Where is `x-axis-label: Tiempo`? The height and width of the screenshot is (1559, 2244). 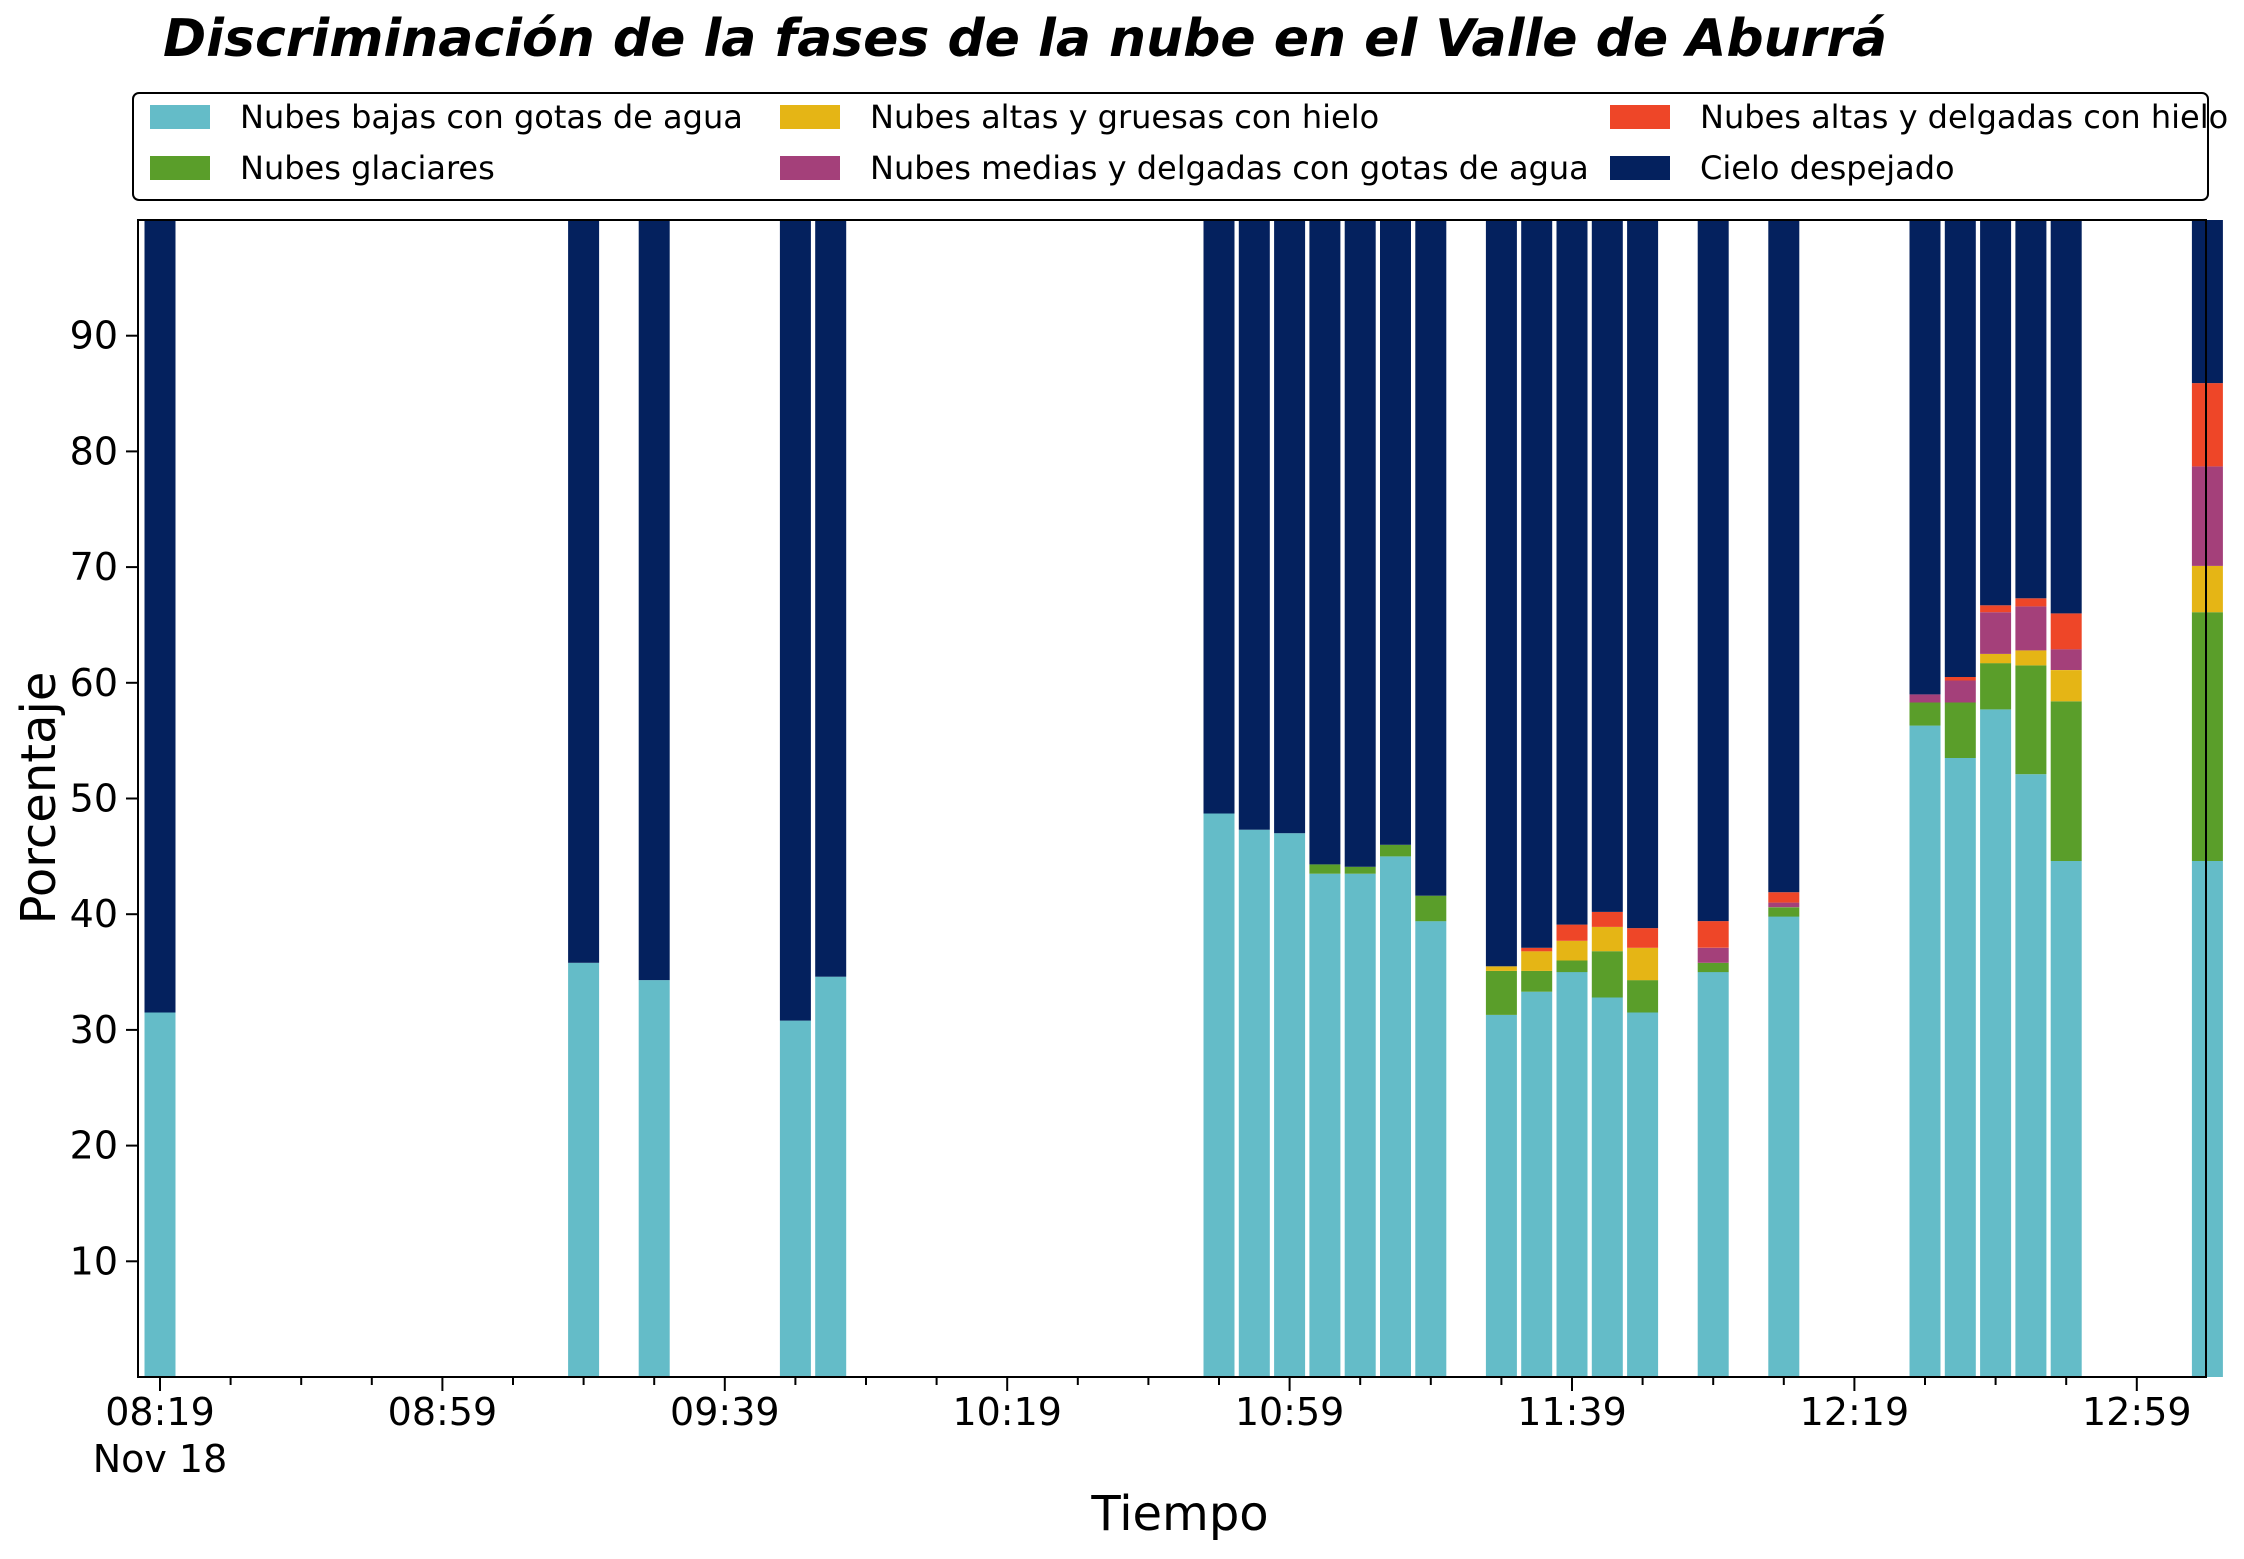
x-axis-label: Tiempo is located at coordinates (1179, 1514).